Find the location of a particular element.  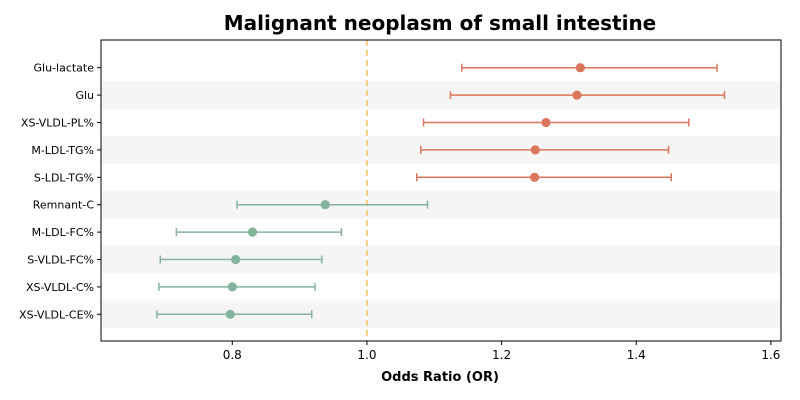

y-tick-label: XS-VLDL-C% is located at coordinates (60, 287).